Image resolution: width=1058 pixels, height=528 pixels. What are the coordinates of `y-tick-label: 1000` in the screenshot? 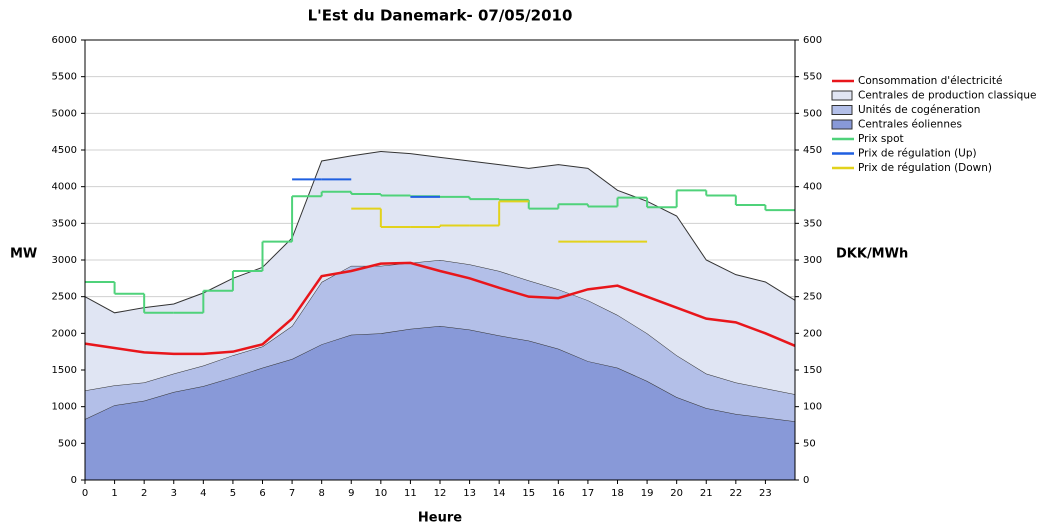 It's located at (64, 407).